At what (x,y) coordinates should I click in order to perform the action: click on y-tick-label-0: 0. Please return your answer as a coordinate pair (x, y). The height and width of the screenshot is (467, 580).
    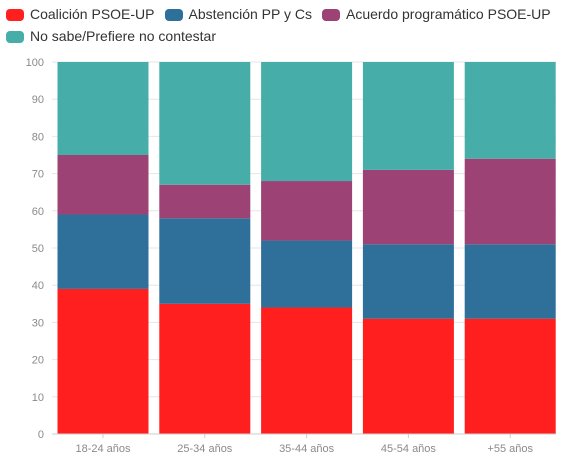
    Looking at the image, I should click on (41, 435).